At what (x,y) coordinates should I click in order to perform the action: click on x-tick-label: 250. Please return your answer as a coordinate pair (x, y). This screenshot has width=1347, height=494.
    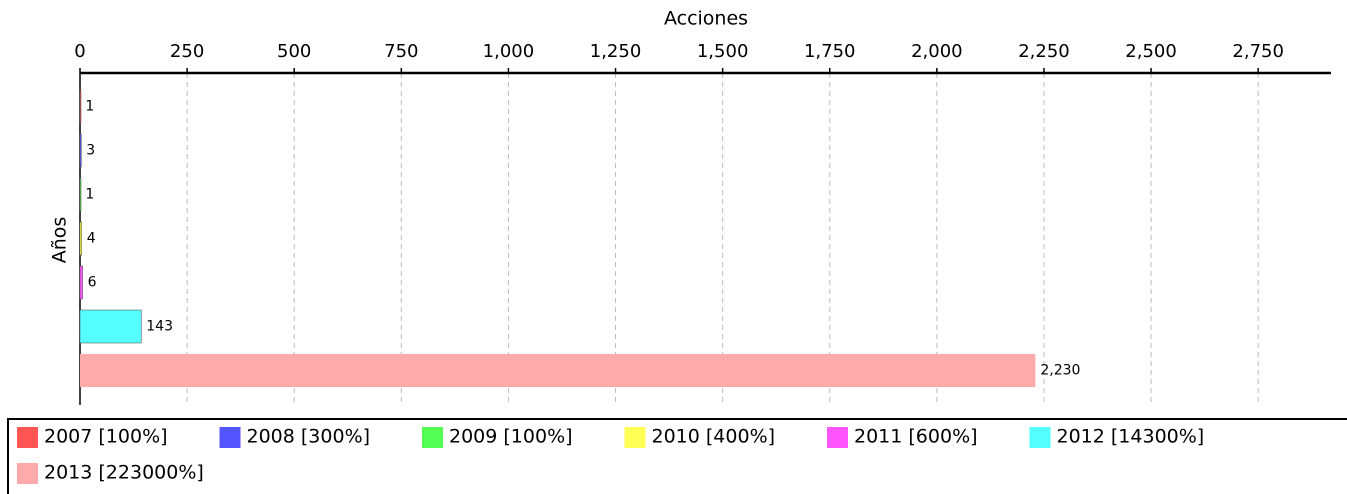
    Looking at the image, I should click on (187, 51).